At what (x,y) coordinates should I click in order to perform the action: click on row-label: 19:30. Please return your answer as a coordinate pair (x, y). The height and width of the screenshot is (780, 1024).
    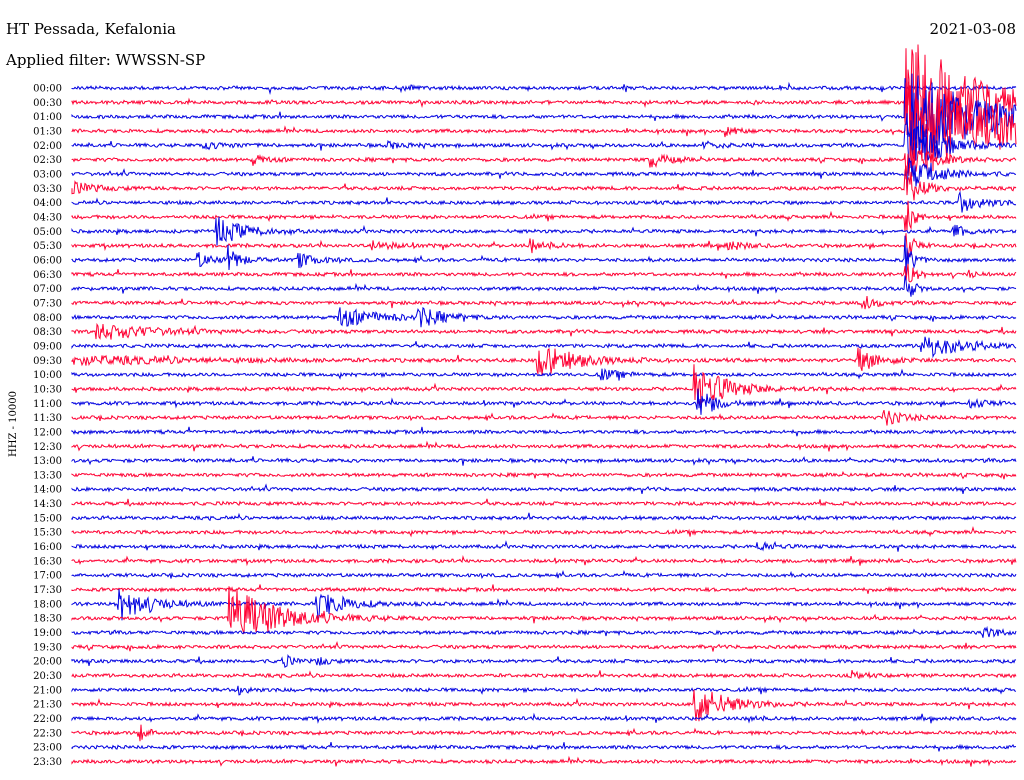
    Looking at the image, I should click on (47, 647).